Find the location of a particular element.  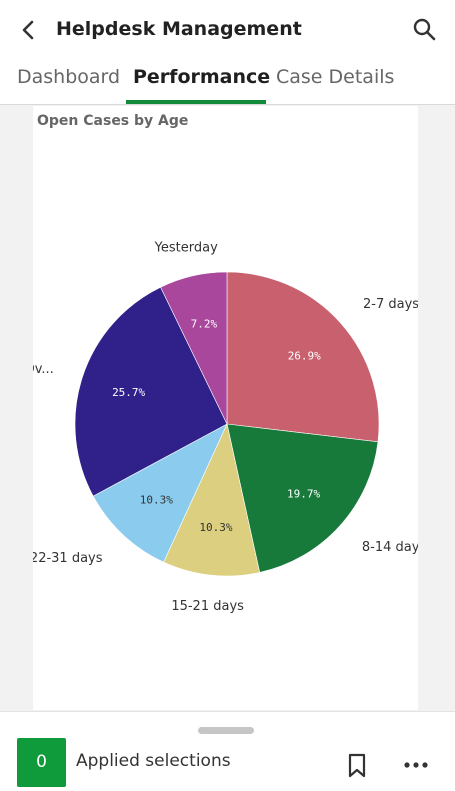

tab-dashboard: Dashboard is located at coordinates (69, 77).